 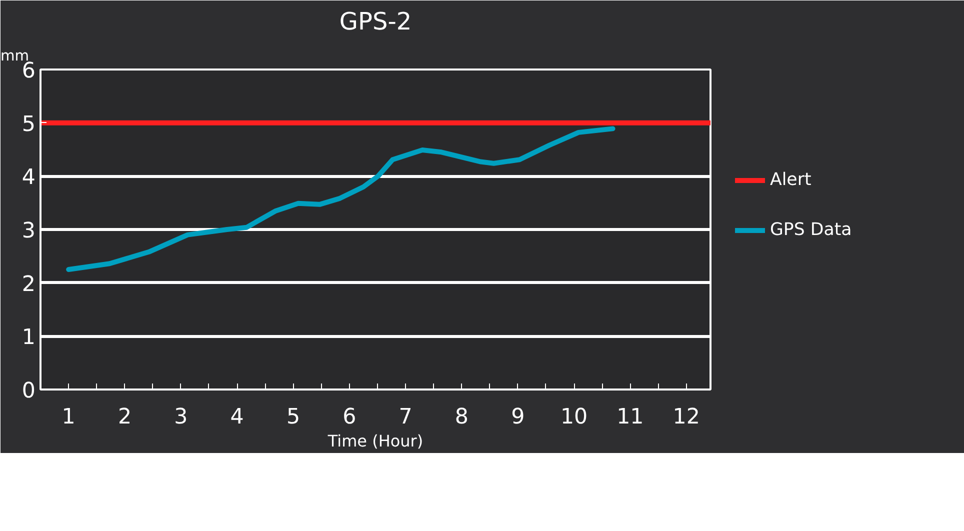 I want to click on x-tick-label: 12, so click(x=686, y=417).